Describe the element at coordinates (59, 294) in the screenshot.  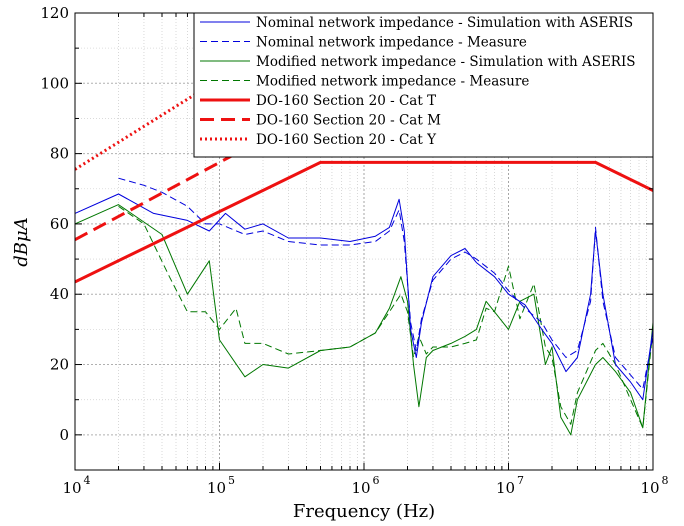
I see `y-tick-label: 40` at that location.